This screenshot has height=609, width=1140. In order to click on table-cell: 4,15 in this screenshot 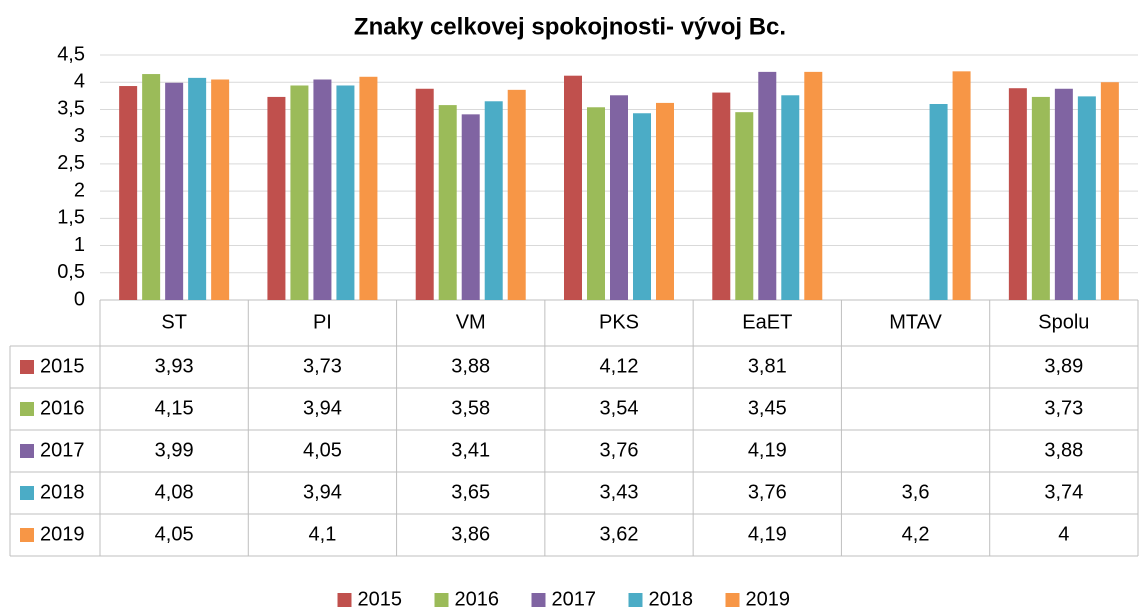, I will do `click(174, 408)`.